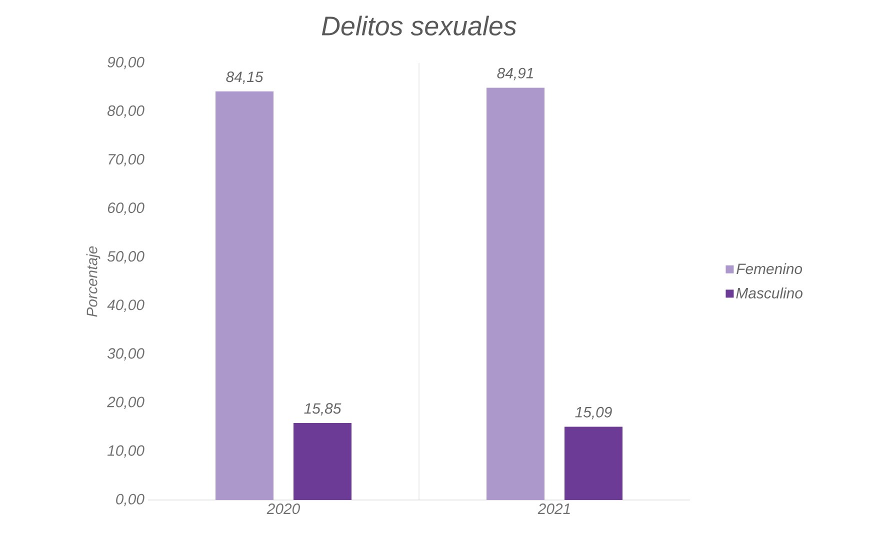 This screenshot has height=538, width=895. I want to click on legend-label: Masculino, so click(769, 292).